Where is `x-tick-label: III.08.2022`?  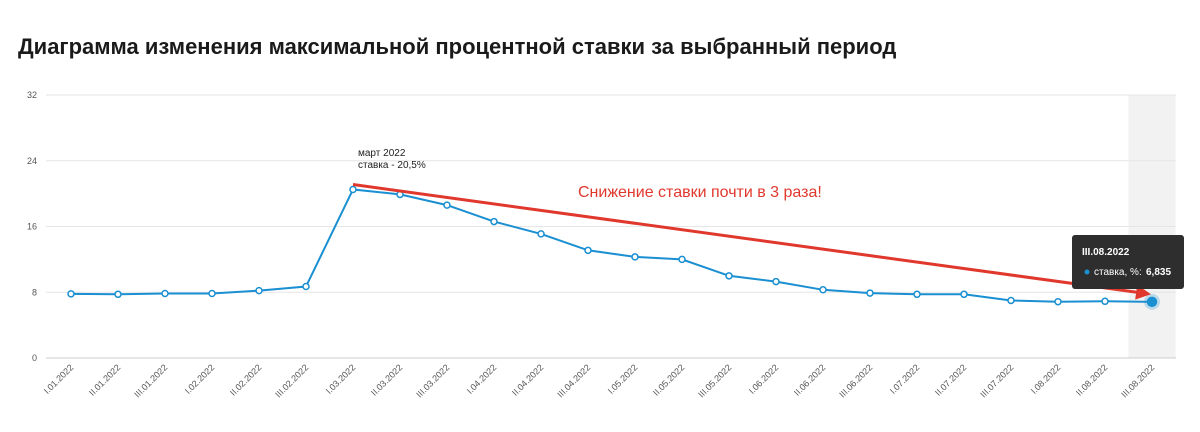
x-tick-label: III.08.2022 is located at coordinates (1137, 380).